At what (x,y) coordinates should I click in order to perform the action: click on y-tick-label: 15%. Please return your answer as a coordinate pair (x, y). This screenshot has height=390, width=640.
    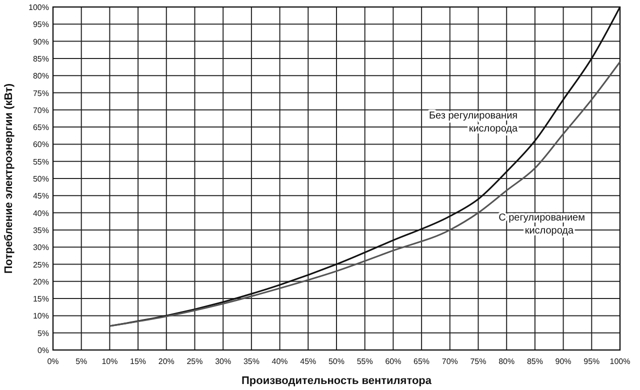
    Looking at the image, I should click on (40, 299).